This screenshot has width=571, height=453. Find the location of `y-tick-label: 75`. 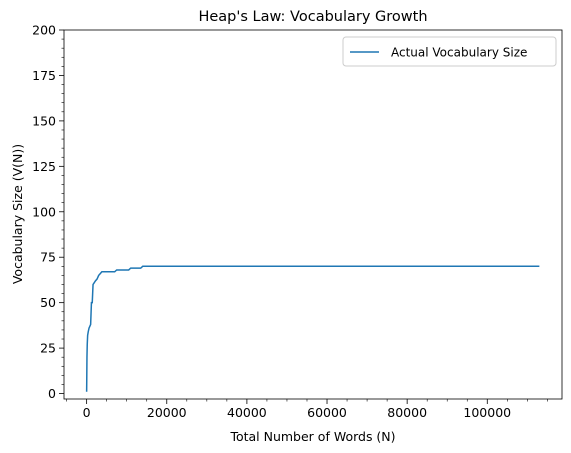

y-tick-label: 75 is located at coordinates (48, 257).